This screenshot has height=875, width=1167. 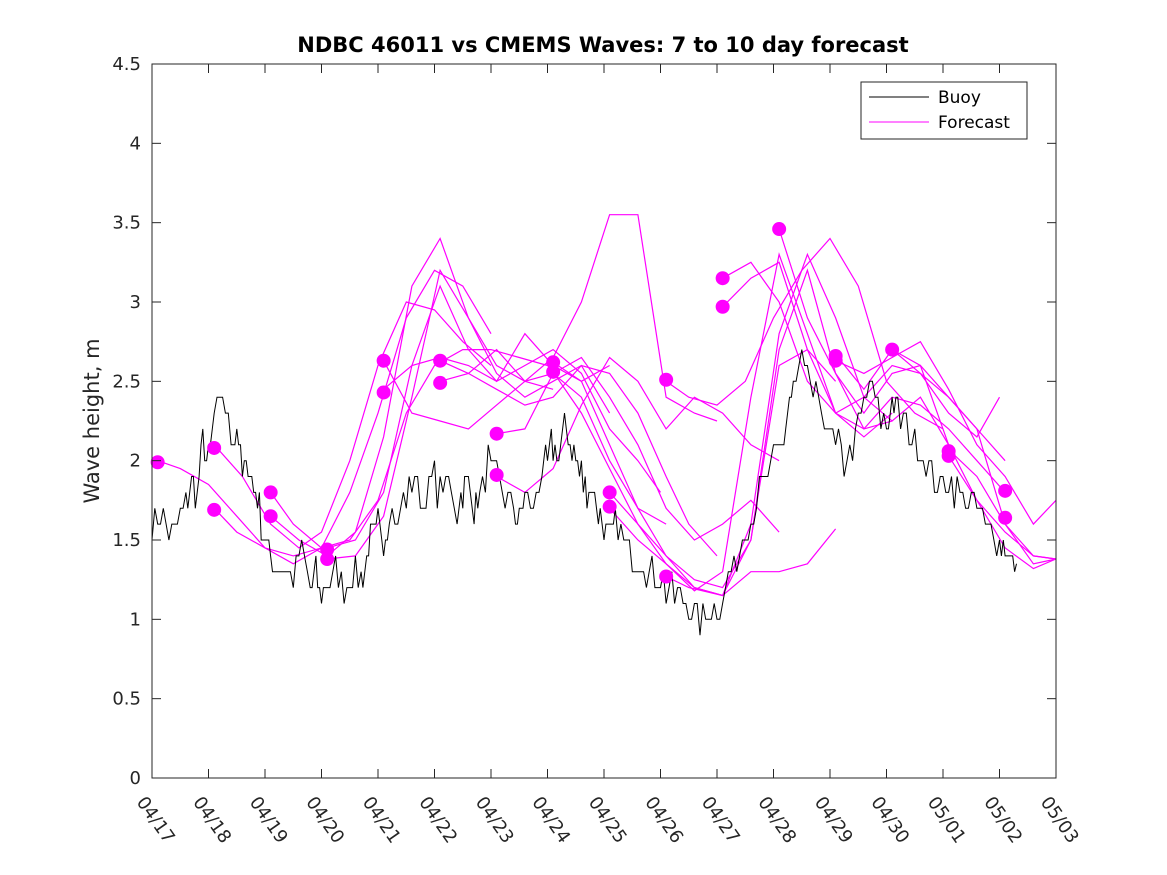 I want to click on legend-forecast-label: Forecast, so click(x=974, y=123).